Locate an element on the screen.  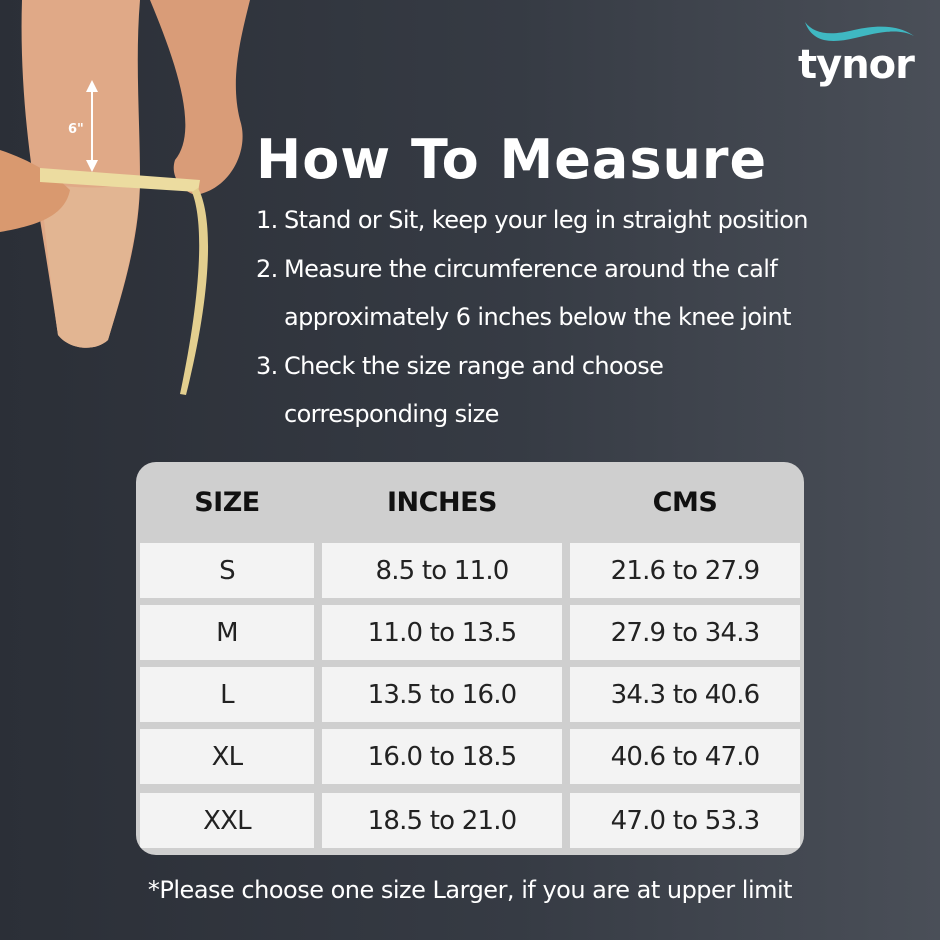
step-number: 1. is located at coordinates (267, 220).